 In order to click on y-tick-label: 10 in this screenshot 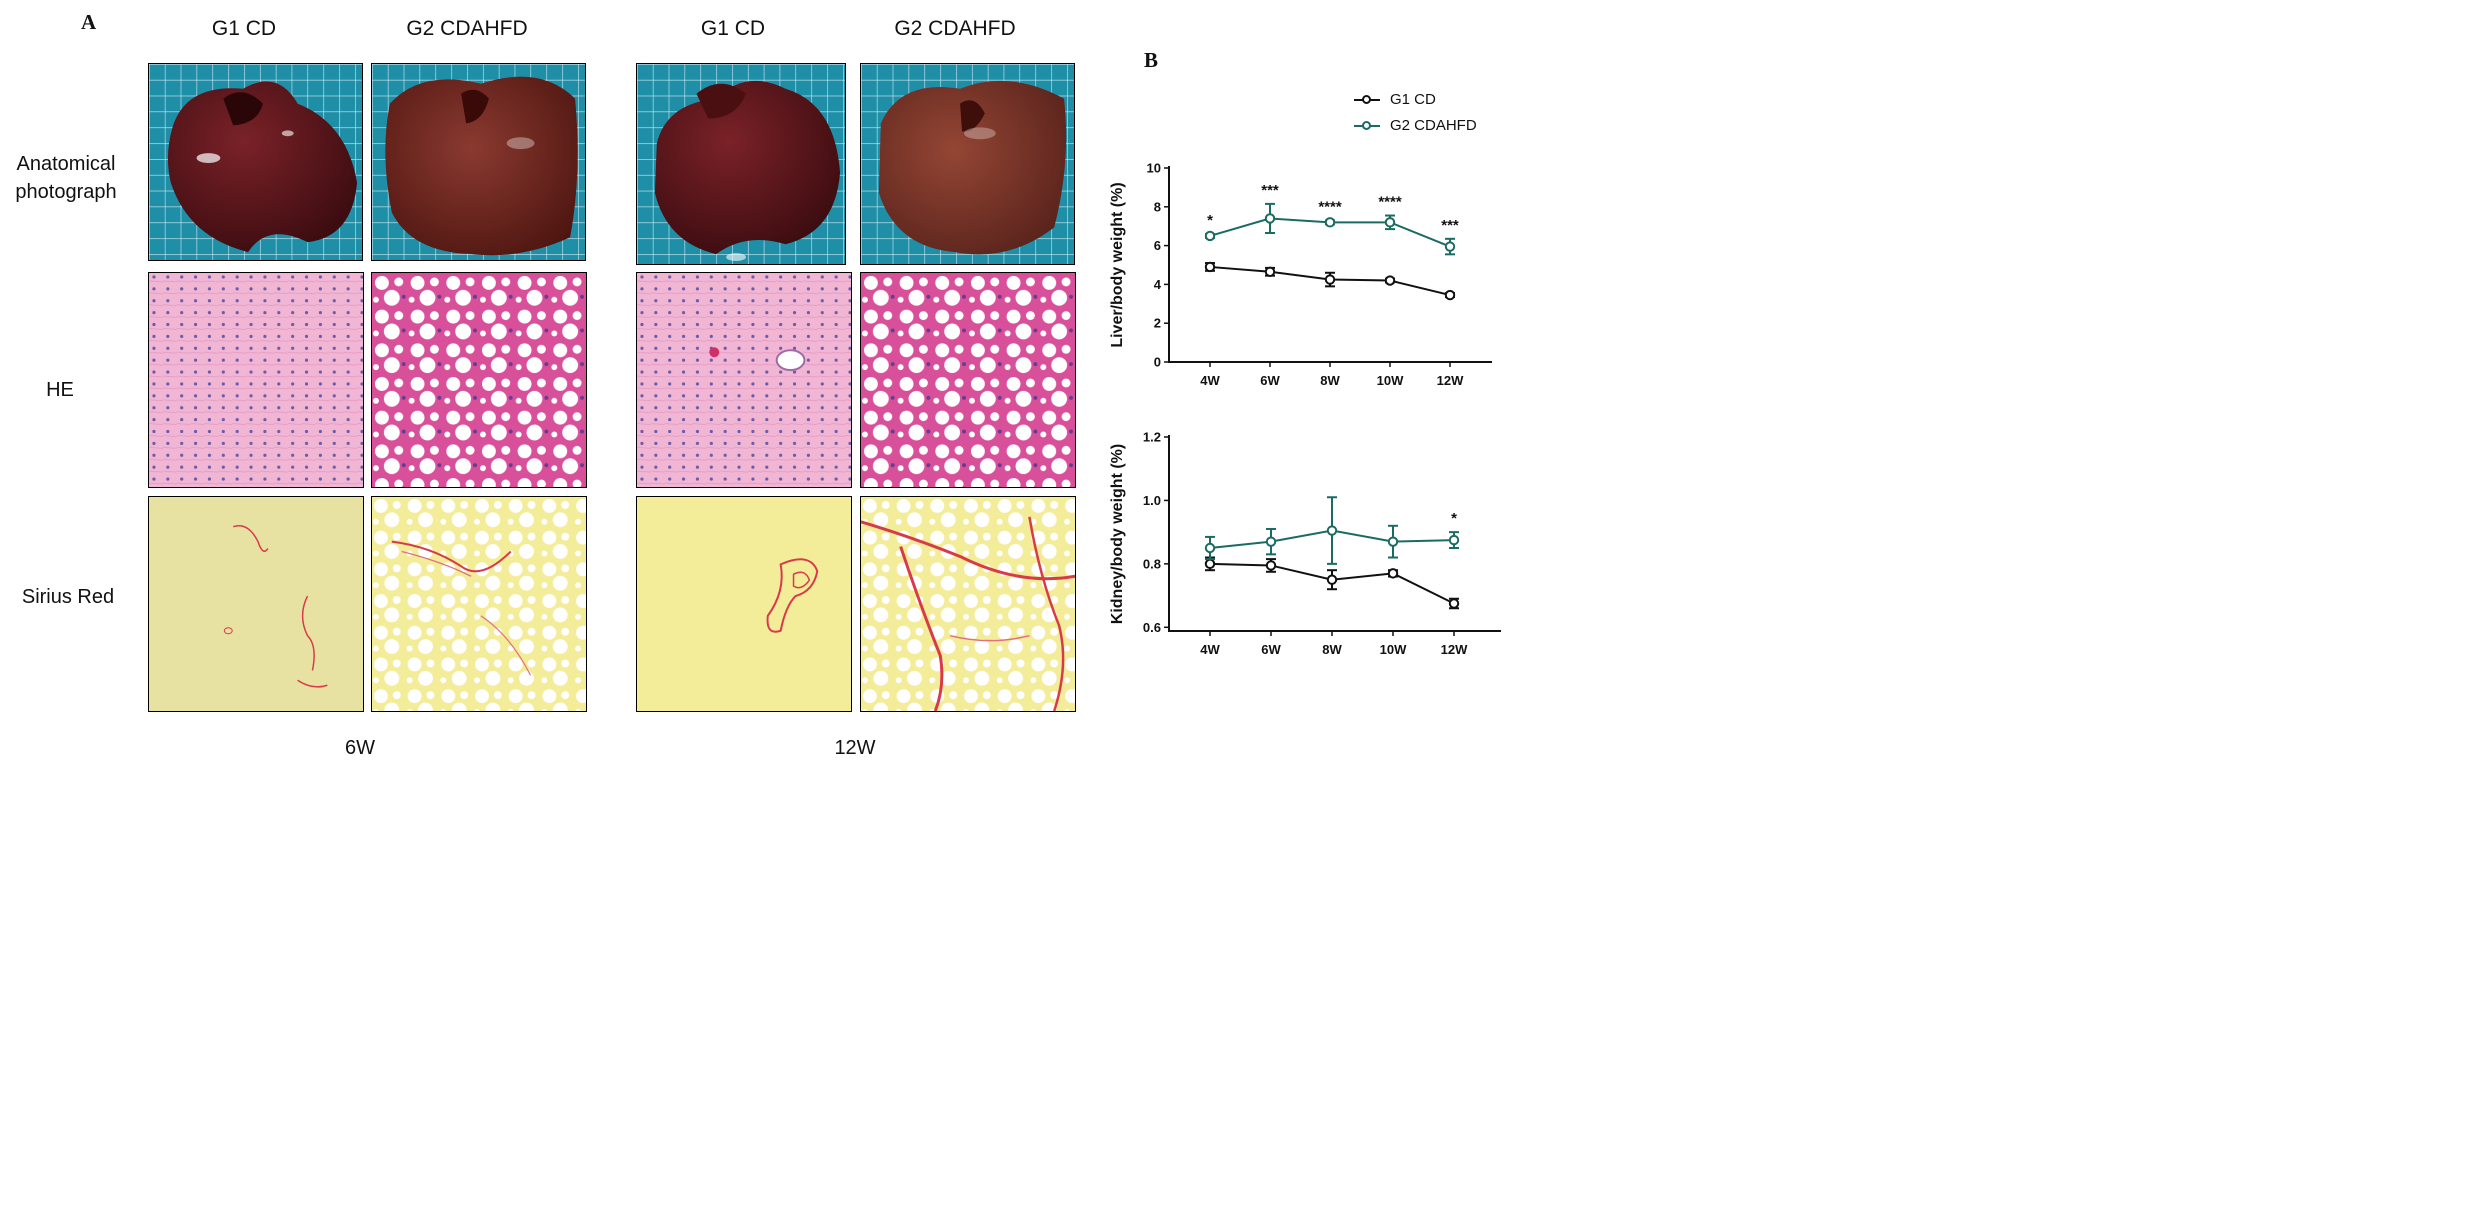, I will do `click(1154, 168)`.